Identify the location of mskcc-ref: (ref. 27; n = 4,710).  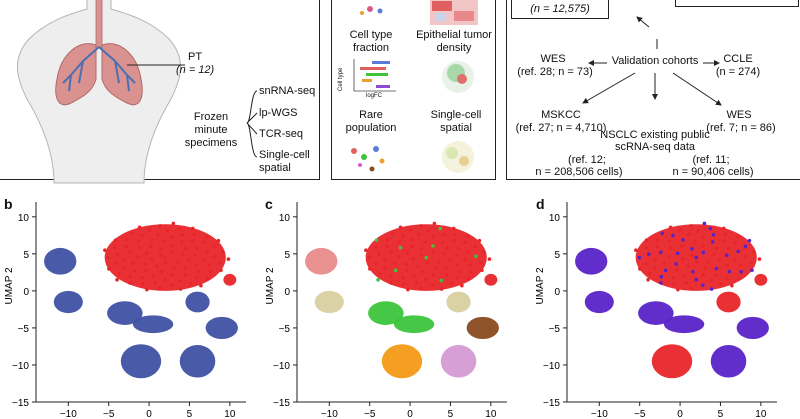
(561, 128).